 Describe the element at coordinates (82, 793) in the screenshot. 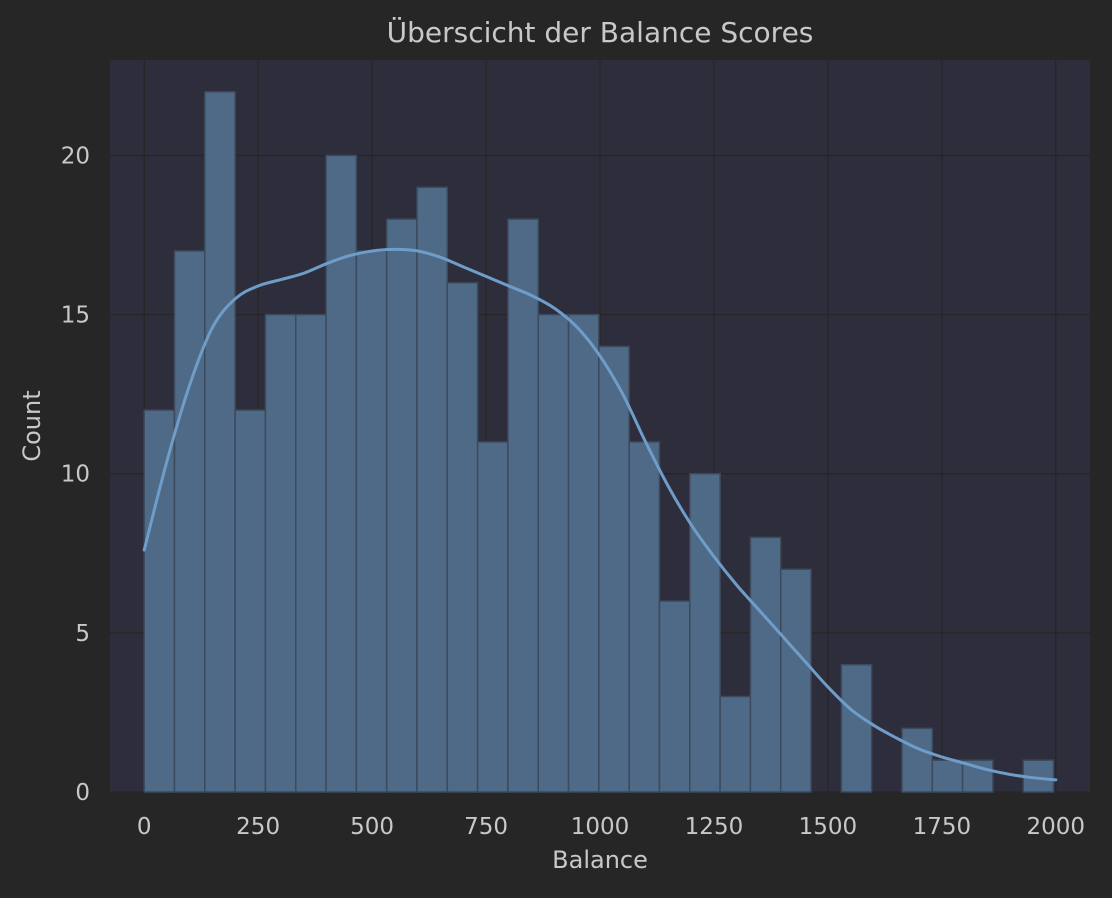

I see `y-tick-label: 0` at that location.